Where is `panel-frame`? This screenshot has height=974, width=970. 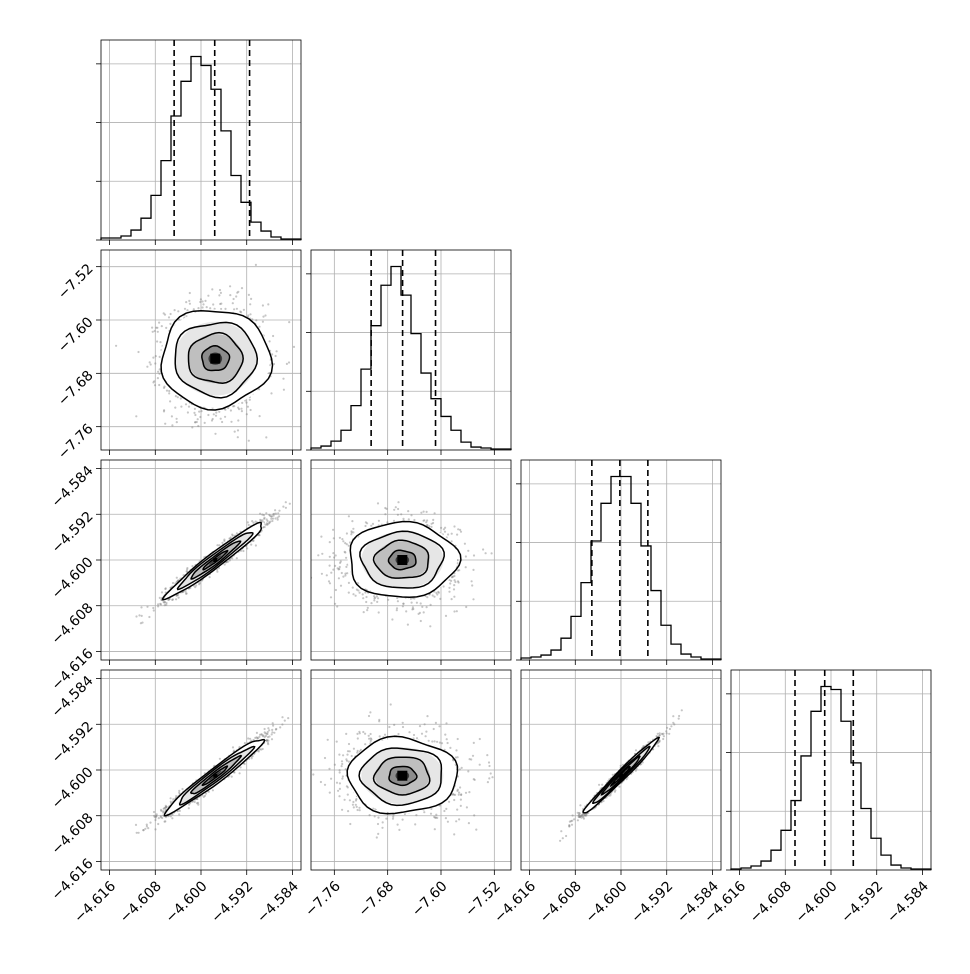
panel-frame is located at coordinates (411, 350).